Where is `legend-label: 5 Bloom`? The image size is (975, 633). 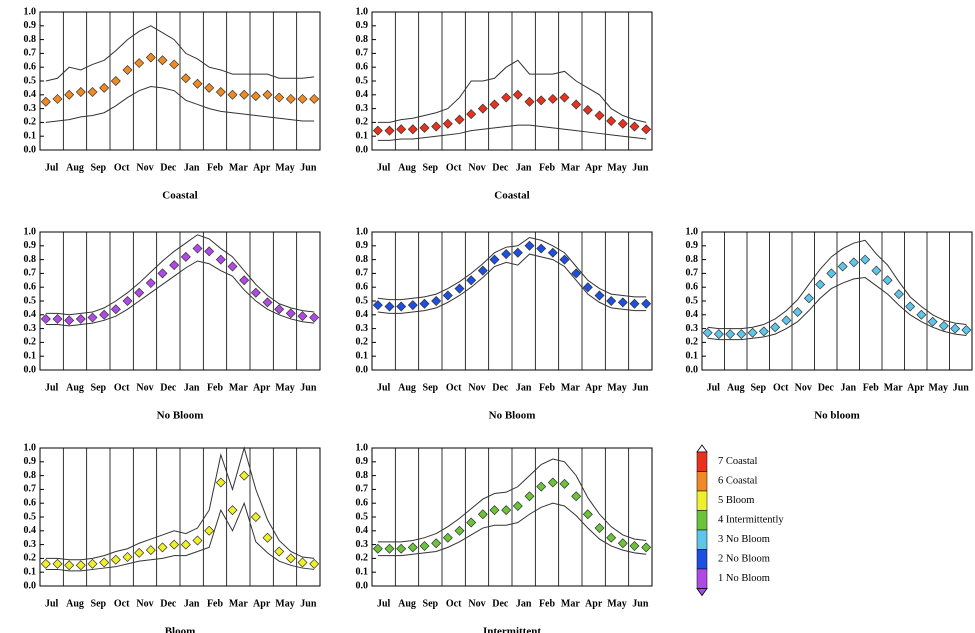
legend-label: 5 Bloom is located at coordinates (736, 500).